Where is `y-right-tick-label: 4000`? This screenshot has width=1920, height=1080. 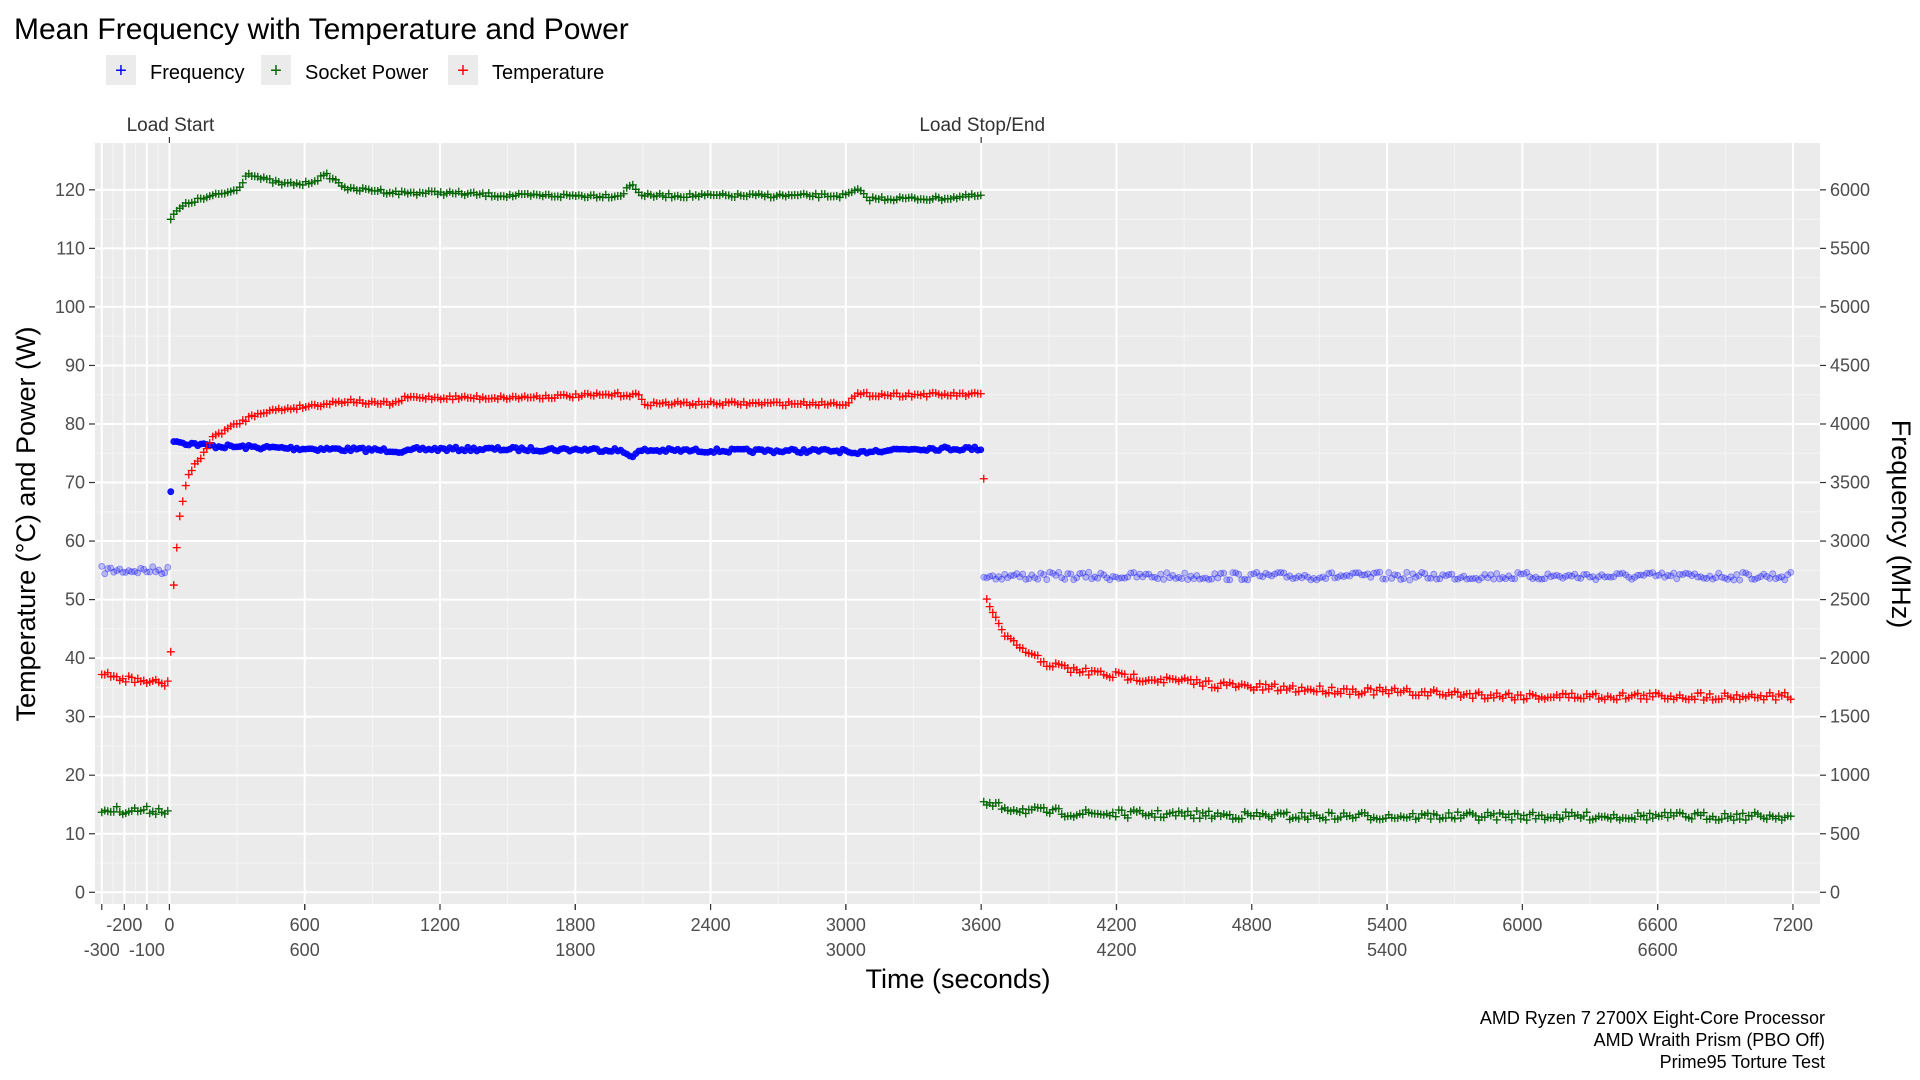
y-right-tick-label: 4000 is located at coordinates (1850, 424).